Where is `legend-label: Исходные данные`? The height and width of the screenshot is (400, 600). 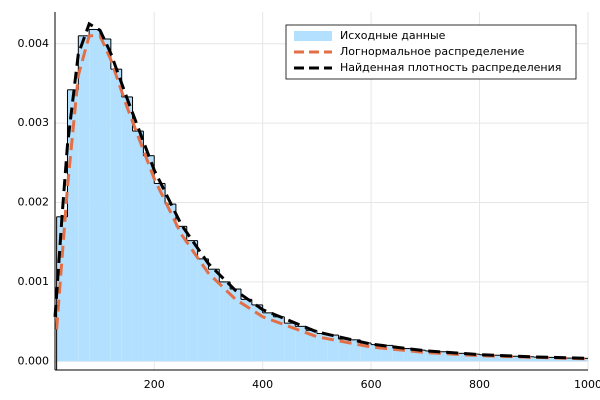
legend-label: Исходные данные is located at coordinates (393, 35).